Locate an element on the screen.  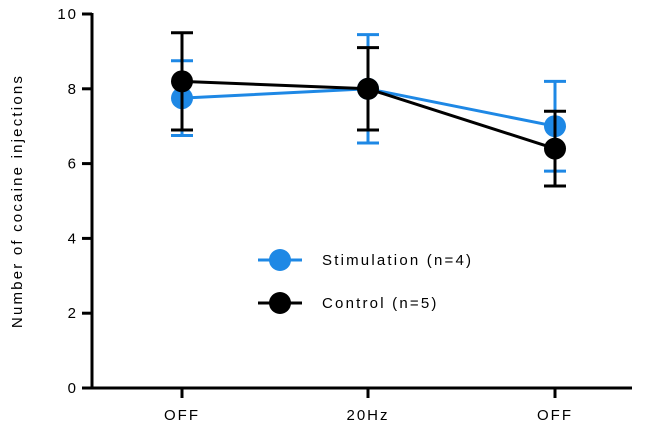
y-tick-label: 0 is located at coordinates (73, 388).